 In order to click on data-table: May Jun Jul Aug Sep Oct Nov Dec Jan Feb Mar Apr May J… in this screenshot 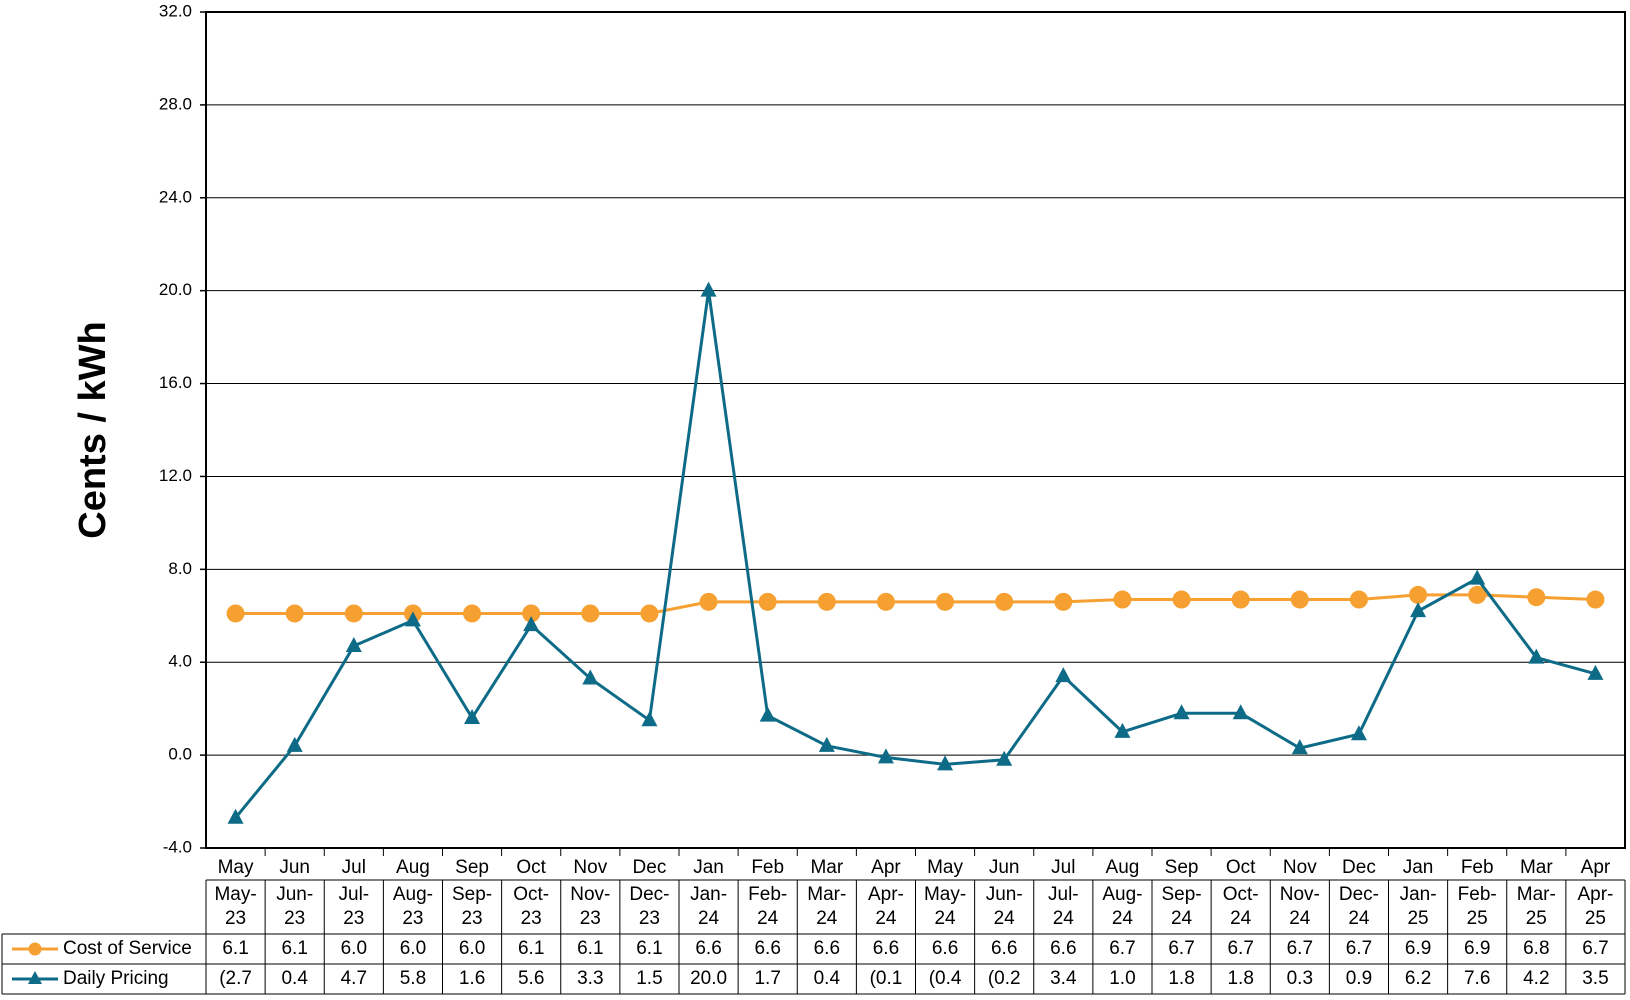, I will do `click(813, 926)`.